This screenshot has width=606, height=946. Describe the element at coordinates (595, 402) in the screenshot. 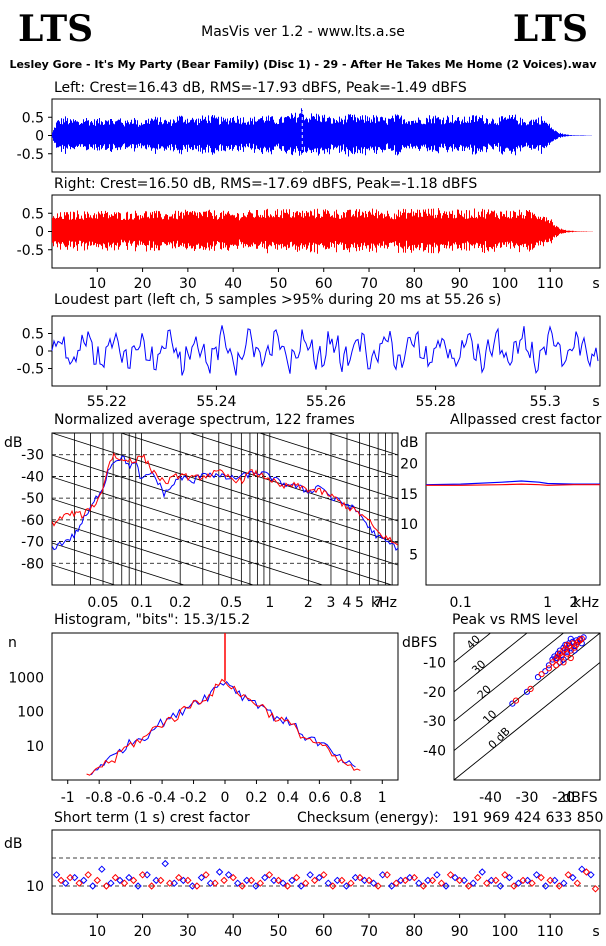

I see `loudest-xunit: s` at that location.